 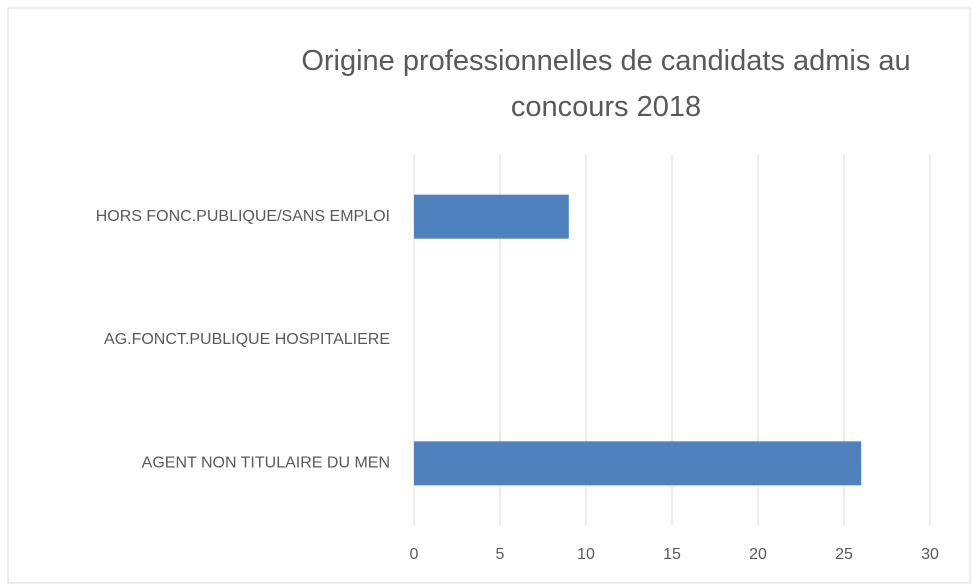 What do you see at coordinates (414, 554) in the screenshot?
I see `x-tick-label: 0` at bounding box center [414, 554].